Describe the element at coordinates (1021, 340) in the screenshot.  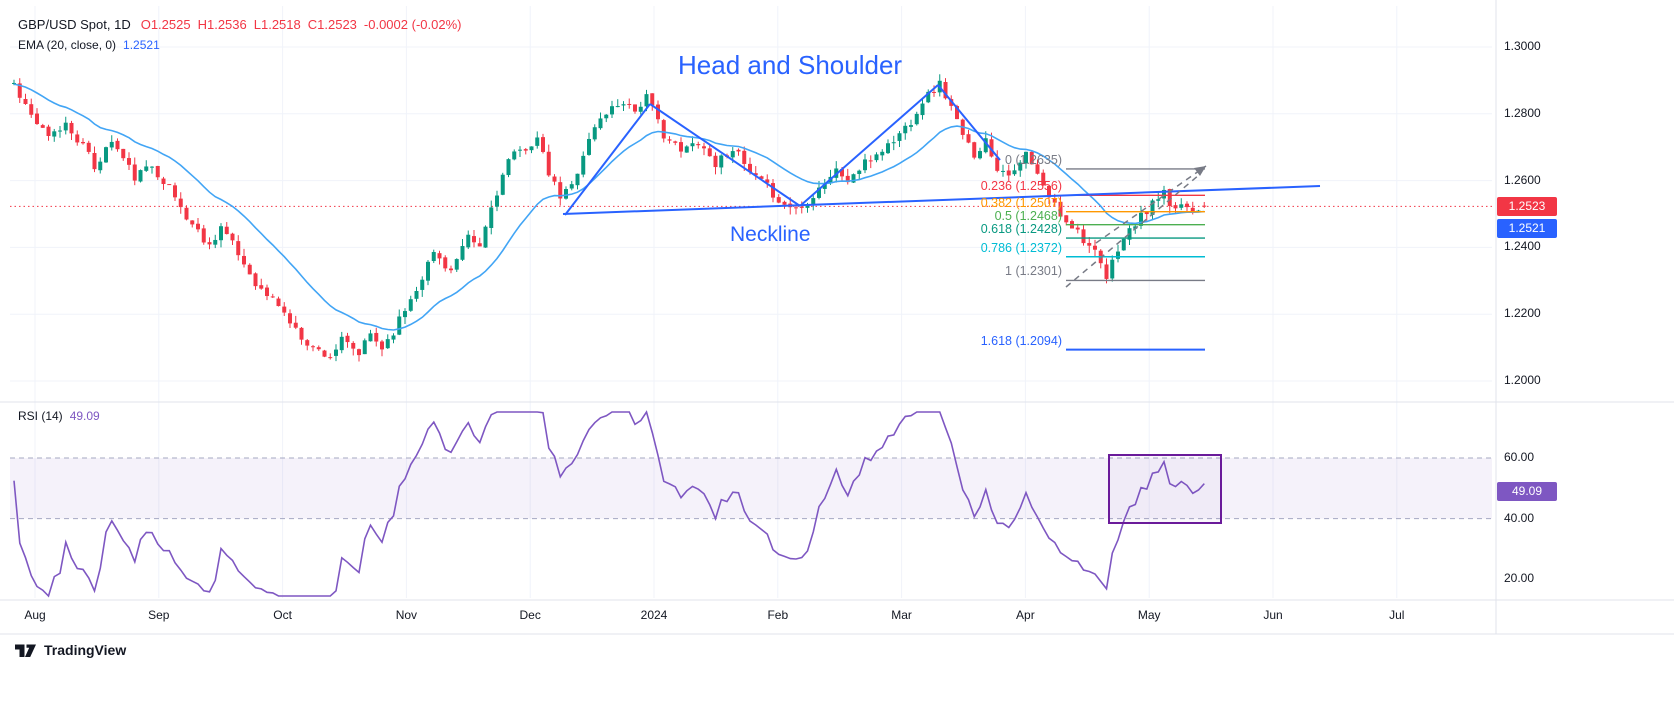
I see `fib-level-label: 1.618 (1.2094)` at that location.